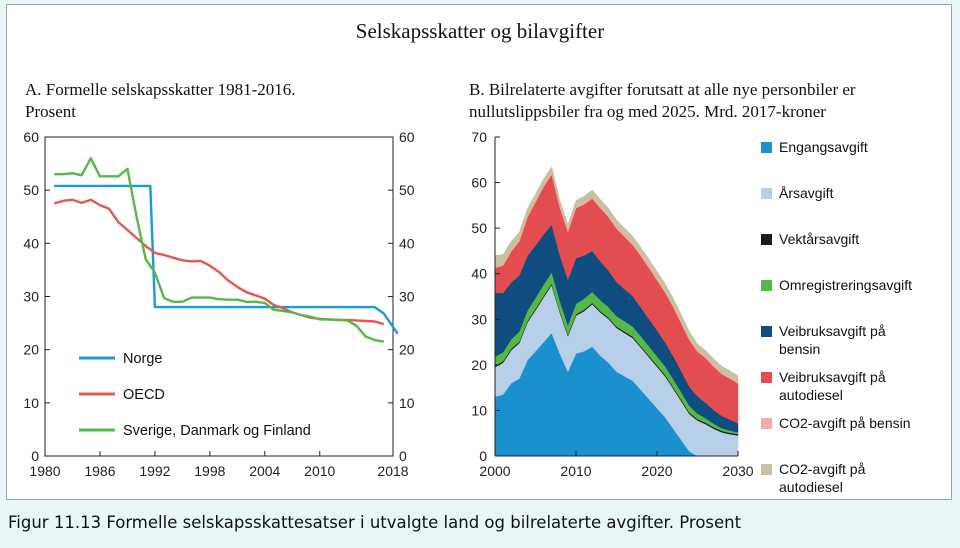 This screenshot has width=960, height=548. What do you see at coordinates (483, 456) in the screenshot?
I see `chart-b-ytick-label: 0` at bounding box center [483, 456].